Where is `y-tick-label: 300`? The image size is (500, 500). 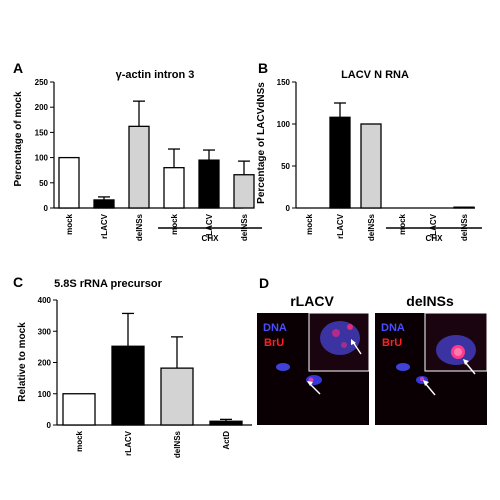 y-tick-label: 300 is located at coordinates (45, 331).